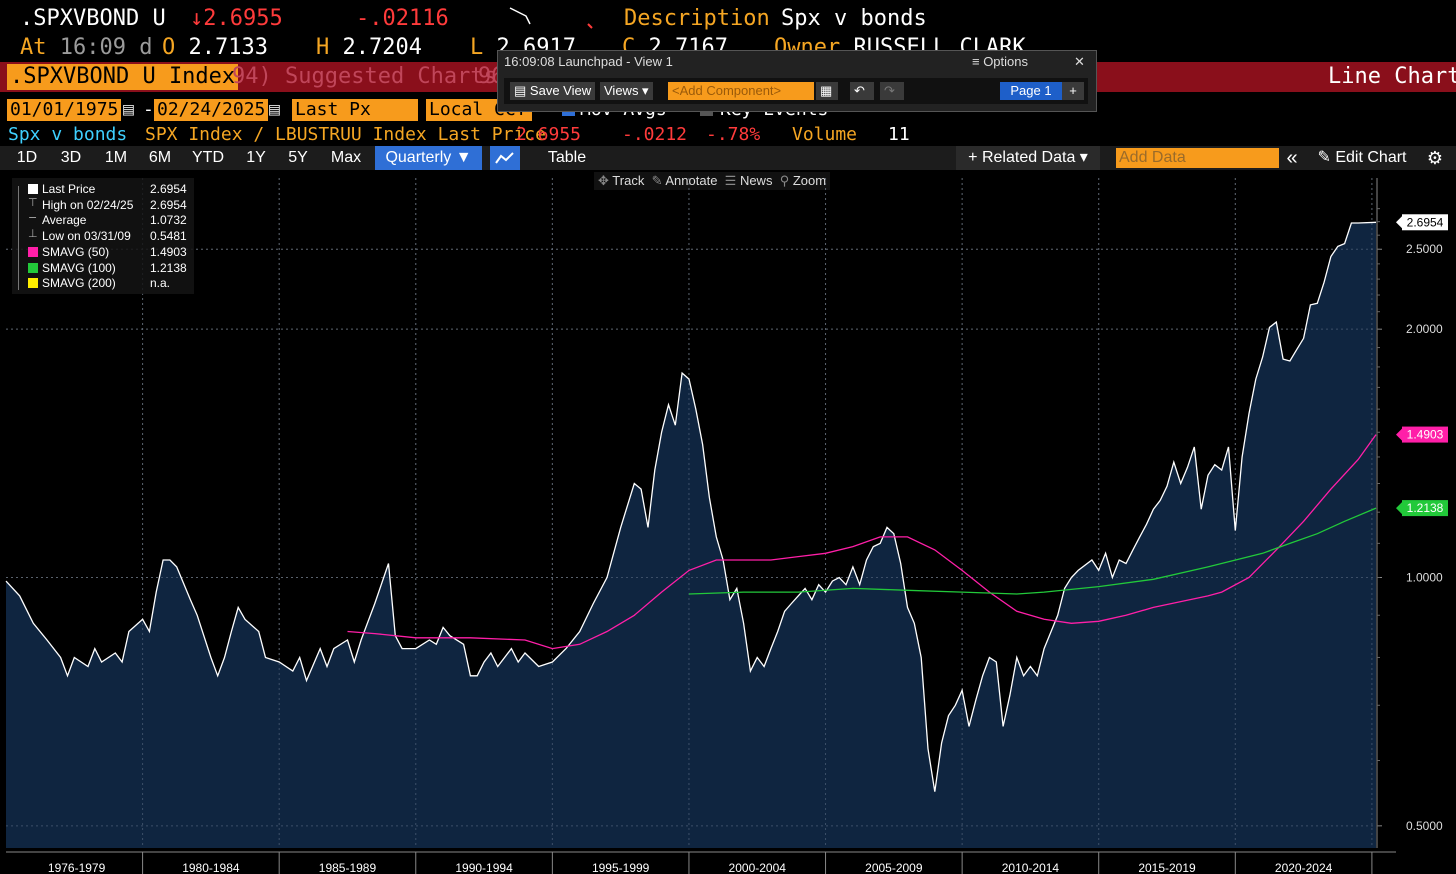  I want to click on value-flag-label: 1.4903, so click(1425, 435).